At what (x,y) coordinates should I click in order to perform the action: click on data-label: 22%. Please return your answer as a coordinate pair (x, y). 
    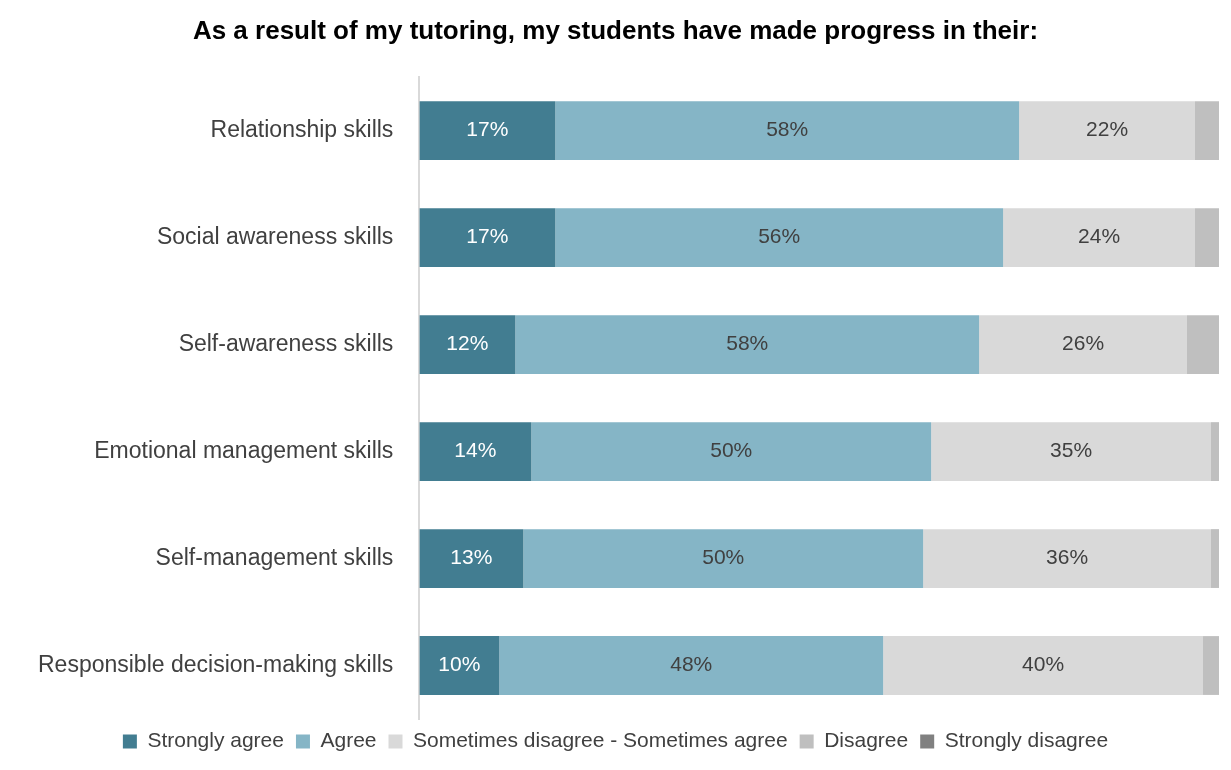
    Looking at the image, I should click on (1107, 129).